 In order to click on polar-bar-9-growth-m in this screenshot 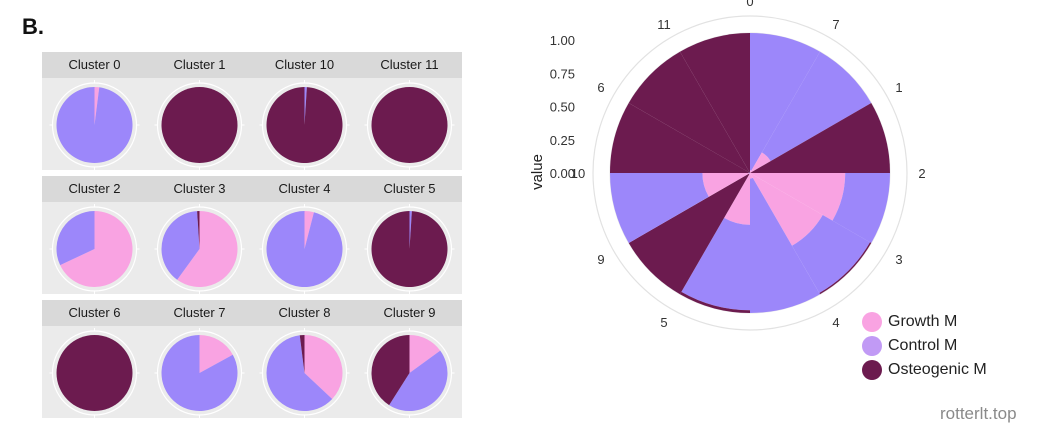, I will do `click(726, 185)`.